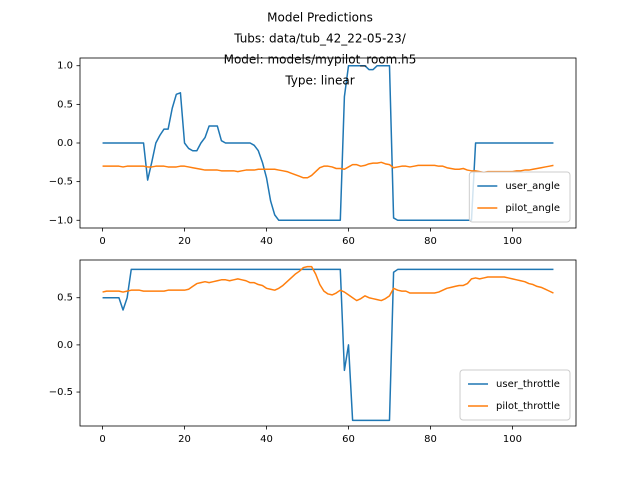 The height and width of the screenshot is (480, 640). Describe the element at coordinates (320, 60) in the screenshot. I see `chart-title: Model: models/mypilot_room.h5` at that location.